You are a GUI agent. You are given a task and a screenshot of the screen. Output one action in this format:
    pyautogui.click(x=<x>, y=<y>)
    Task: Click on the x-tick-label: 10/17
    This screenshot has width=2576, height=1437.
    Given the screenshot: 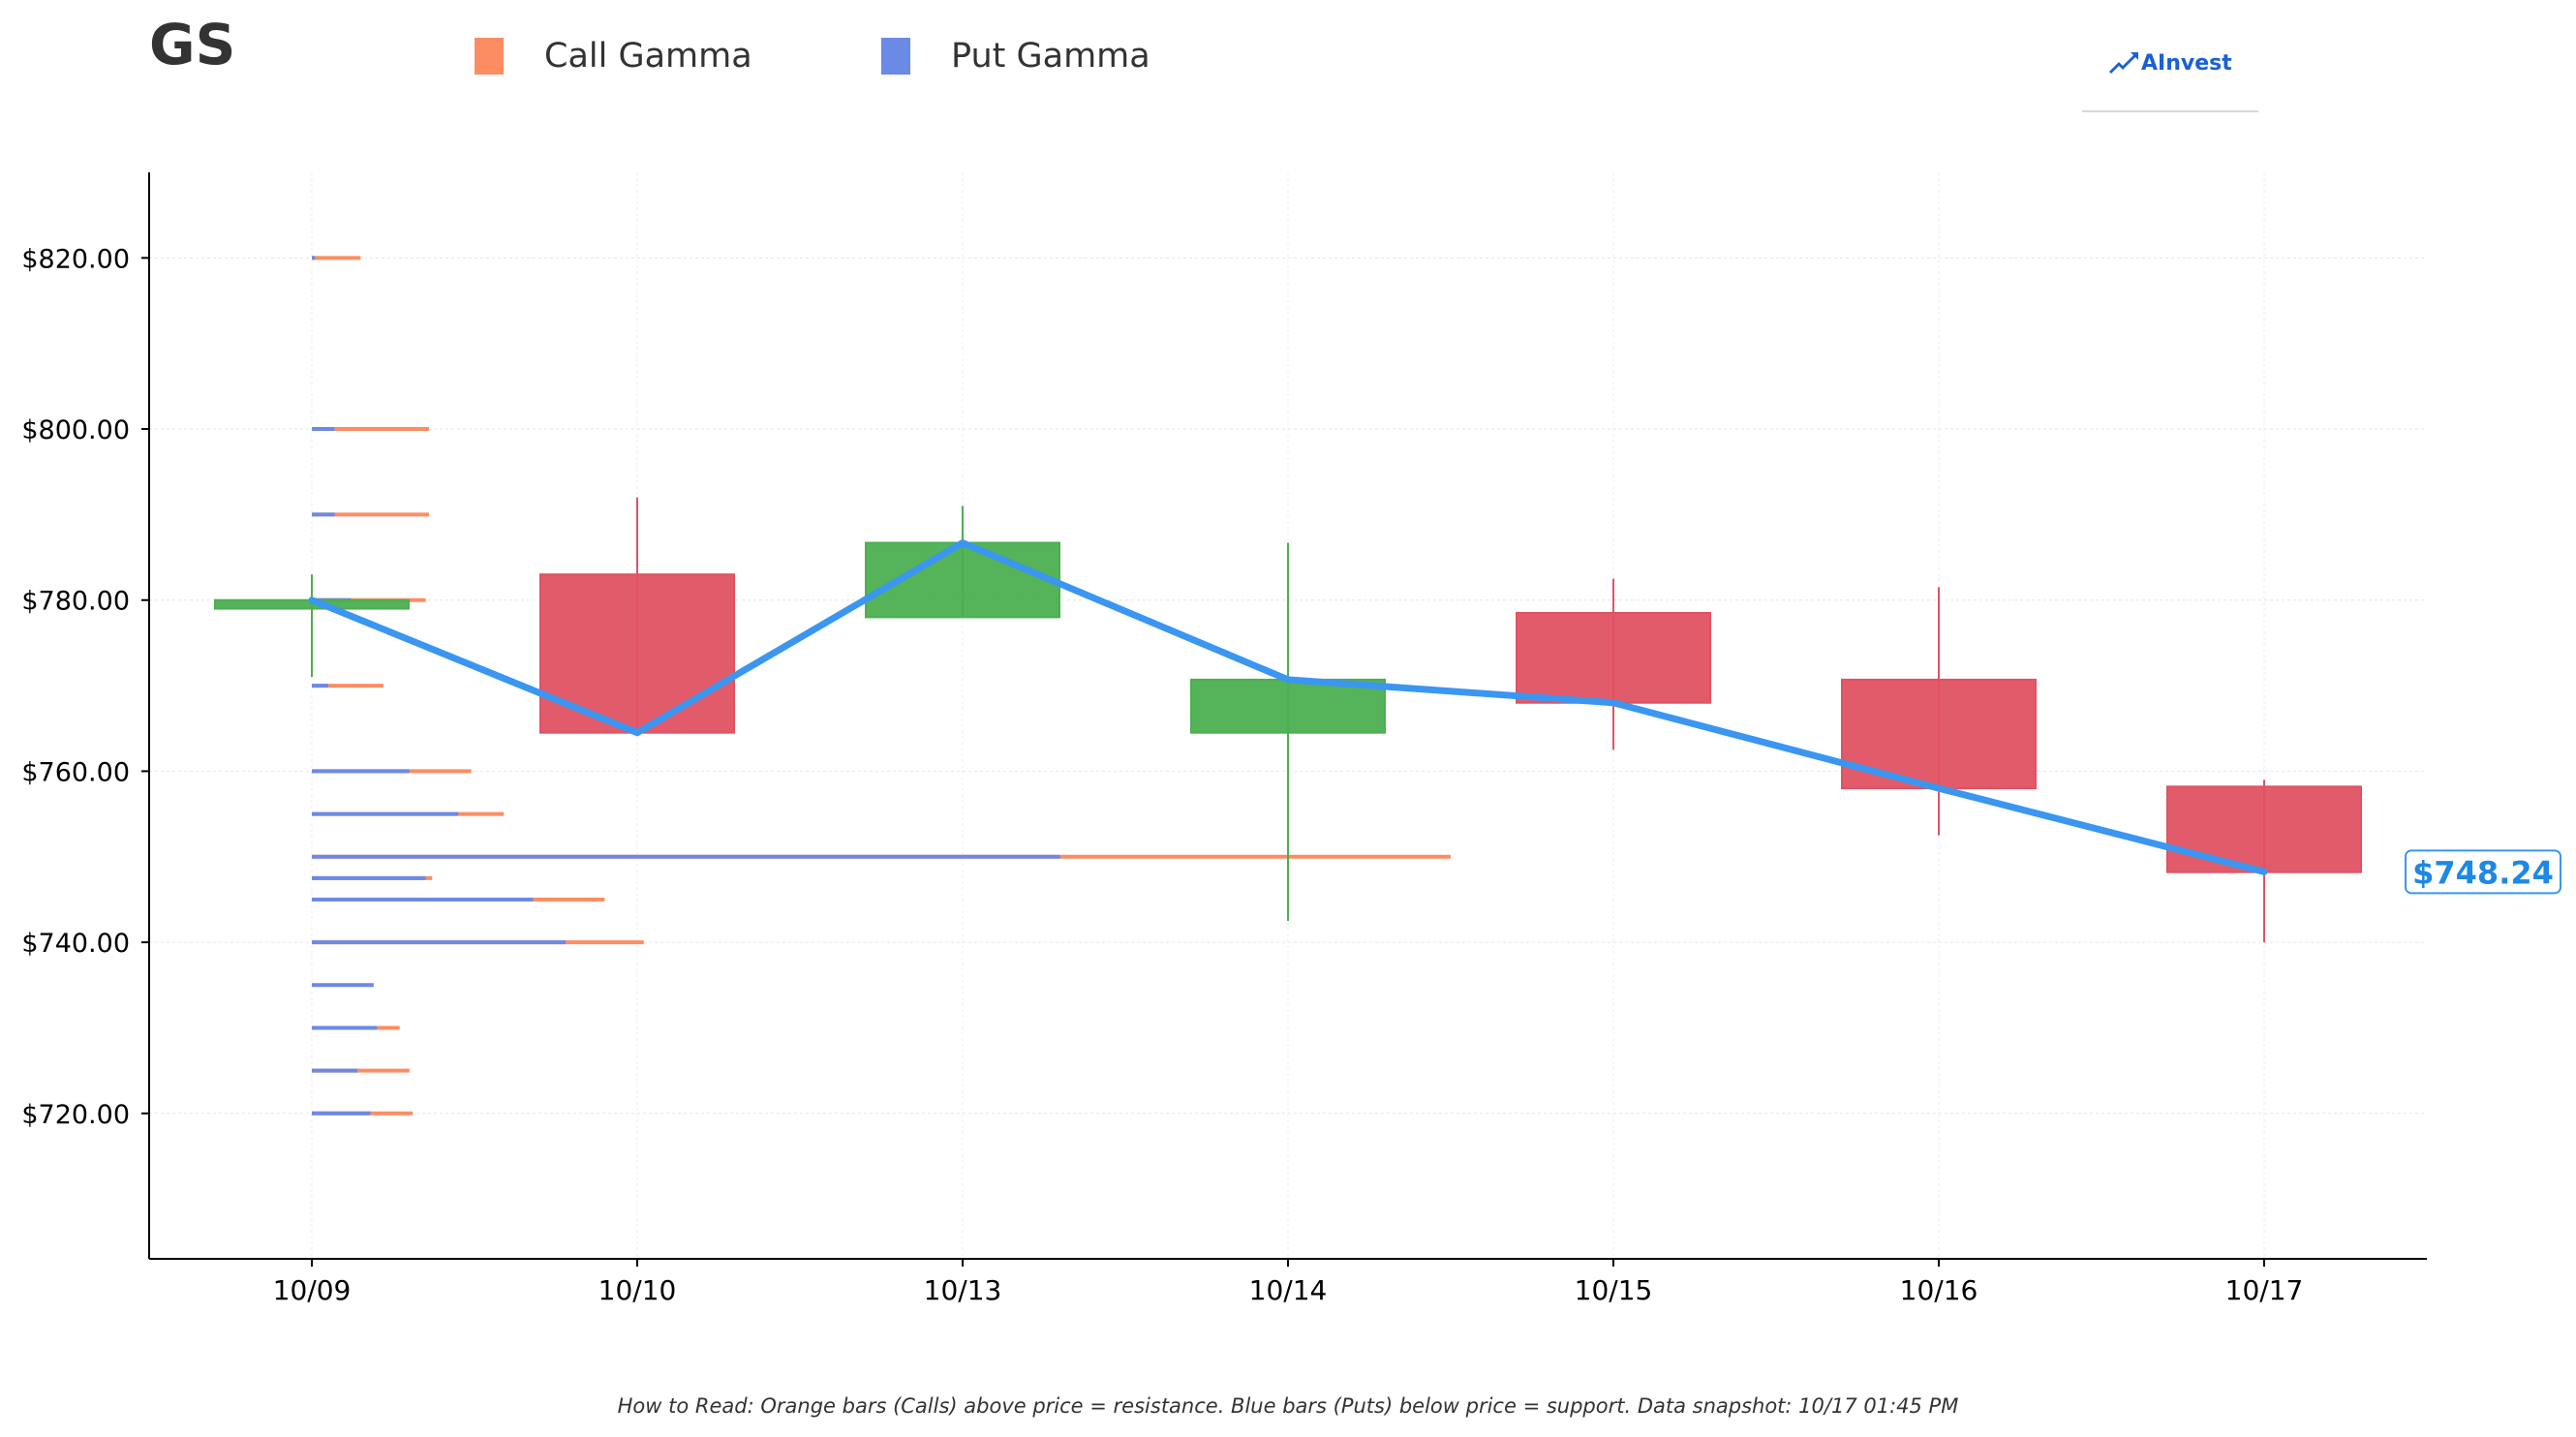 What is the action you would take?
    pyautogui.click(x=2264, y=1290)
    